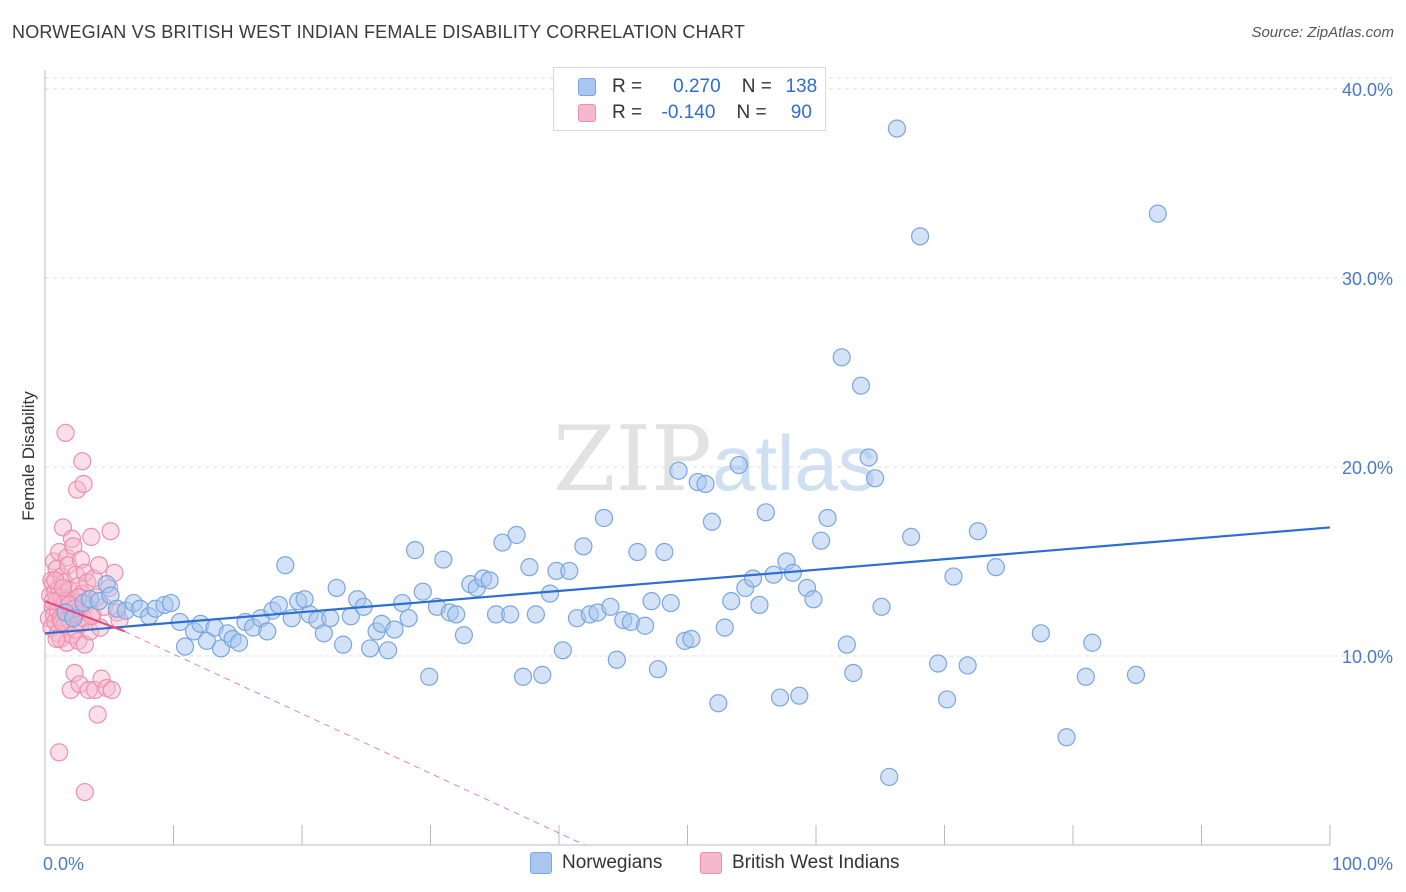 The height and width of the screenshot is (892, 1406). I want to click on y-tick-label: 10.0%, so click(1367, 657).